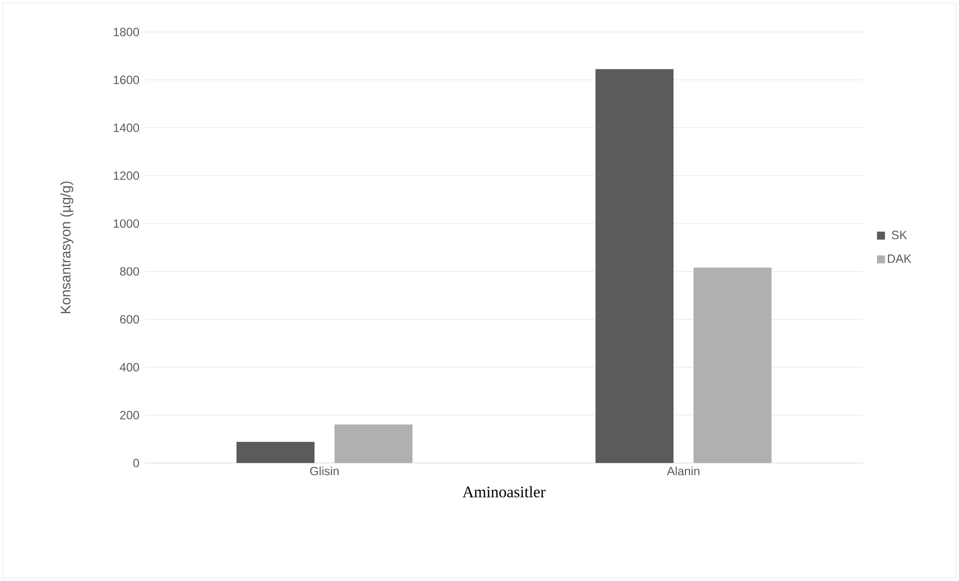  I want to click on x-tick-label: Glisin, so click(324, 471).